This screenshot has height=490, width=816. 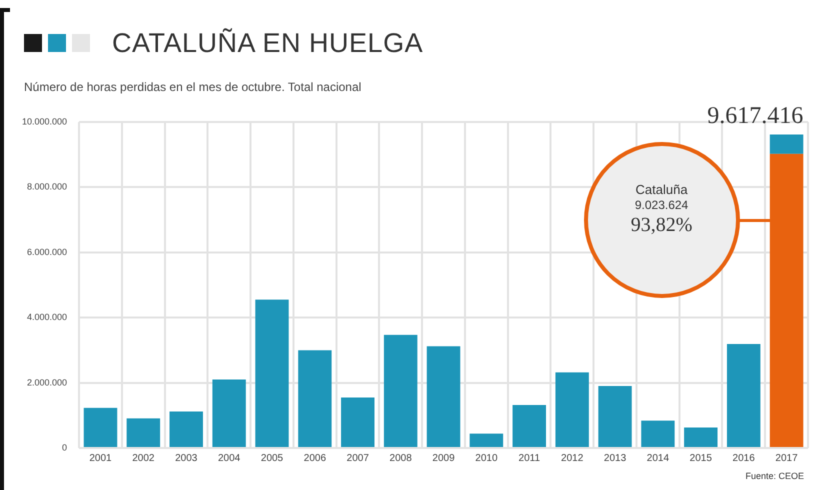 I want to click on x-tick-label: 2012, so click(x=572, y=458).